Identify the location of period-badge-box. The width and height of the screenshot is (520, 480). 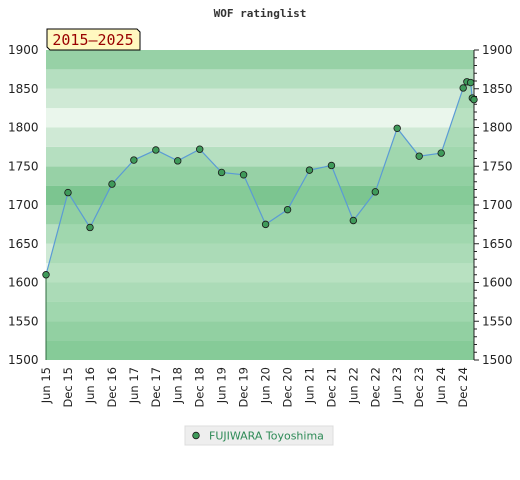
(93, 39).